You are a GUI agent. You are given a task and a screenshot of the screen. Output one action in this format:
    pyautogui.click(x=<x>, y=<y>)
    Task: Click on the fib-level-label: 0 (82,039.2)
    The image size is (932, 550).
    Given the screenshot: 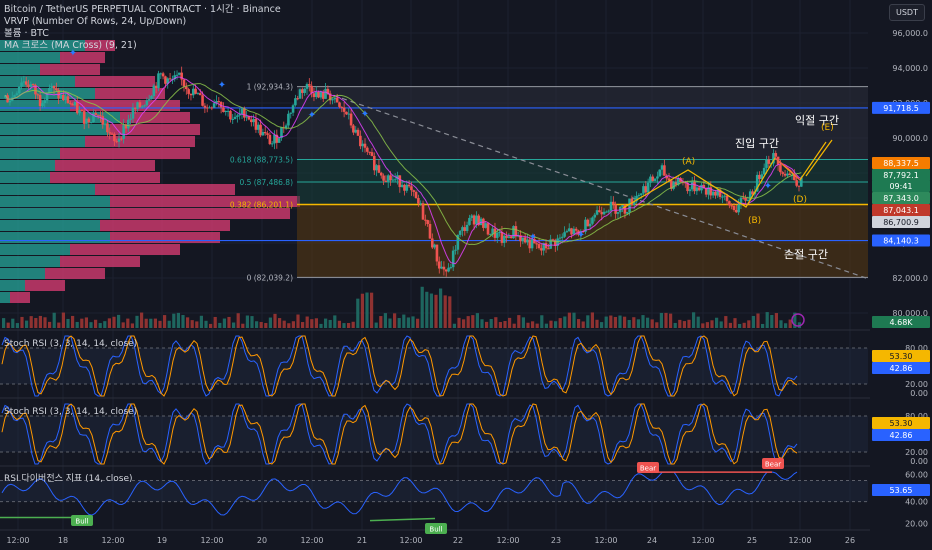 What is the action you would take?
    pyautogui.click(x=270, y=277)
    